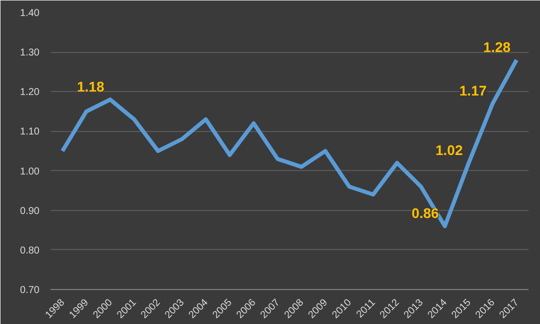 The width and height of the screenshot is (540, 324). Describe the element at coordinates (449, 150) in the screenshot. I see `data-label: 1.02` at that location.